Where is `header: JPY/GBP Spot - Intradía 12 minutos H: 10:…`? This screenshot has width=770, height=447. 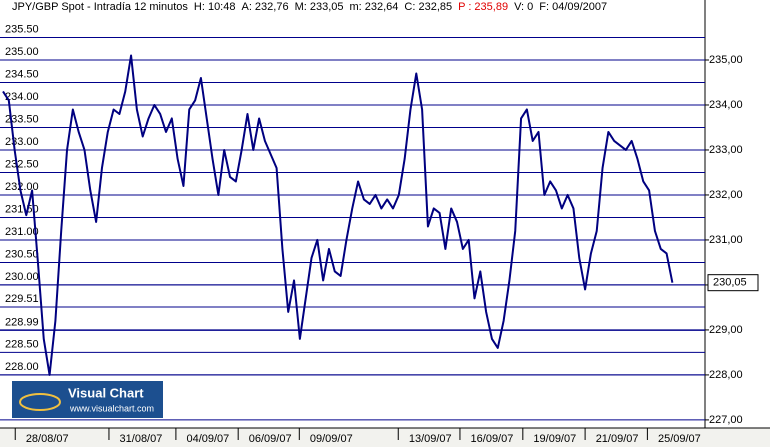
header: JPY/GBP Spot - Intradía 12 minutos H: 10:… is located at coordinates (352, 7).